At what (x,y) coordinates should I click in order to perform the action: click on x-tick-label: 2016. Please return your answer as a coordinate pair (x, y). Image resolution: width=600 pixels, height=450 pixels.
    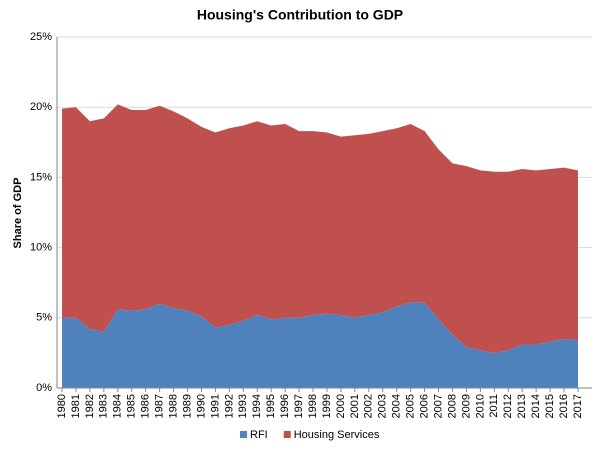
    Looking at the image, I should click on (564, 406).